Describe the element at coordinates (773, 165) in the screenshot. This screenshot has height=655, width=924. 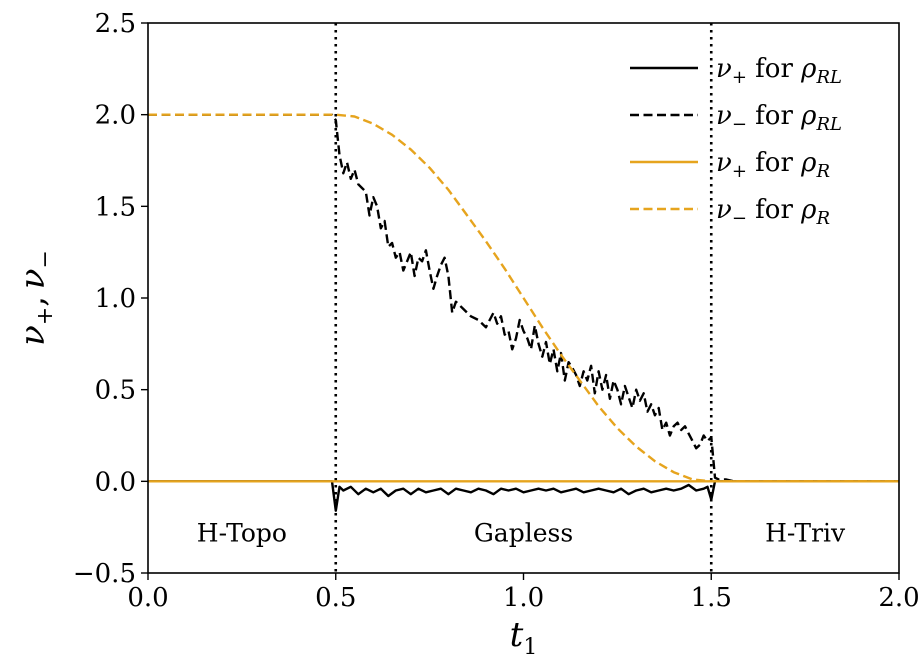
I see `legend-entry-2: ν+ for ρR` at that location.